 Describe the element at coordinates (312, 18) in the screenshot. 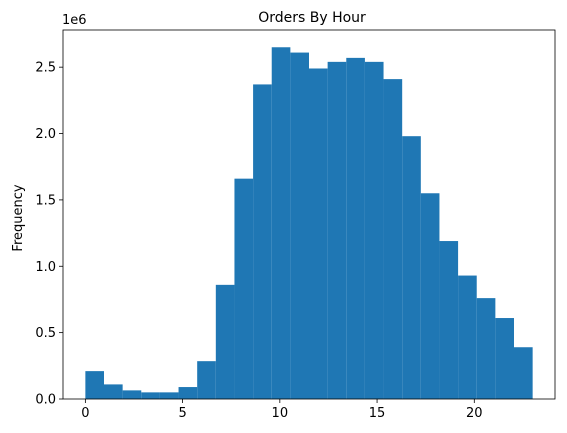

I see `chart-title: Orders By Hour` at that location.